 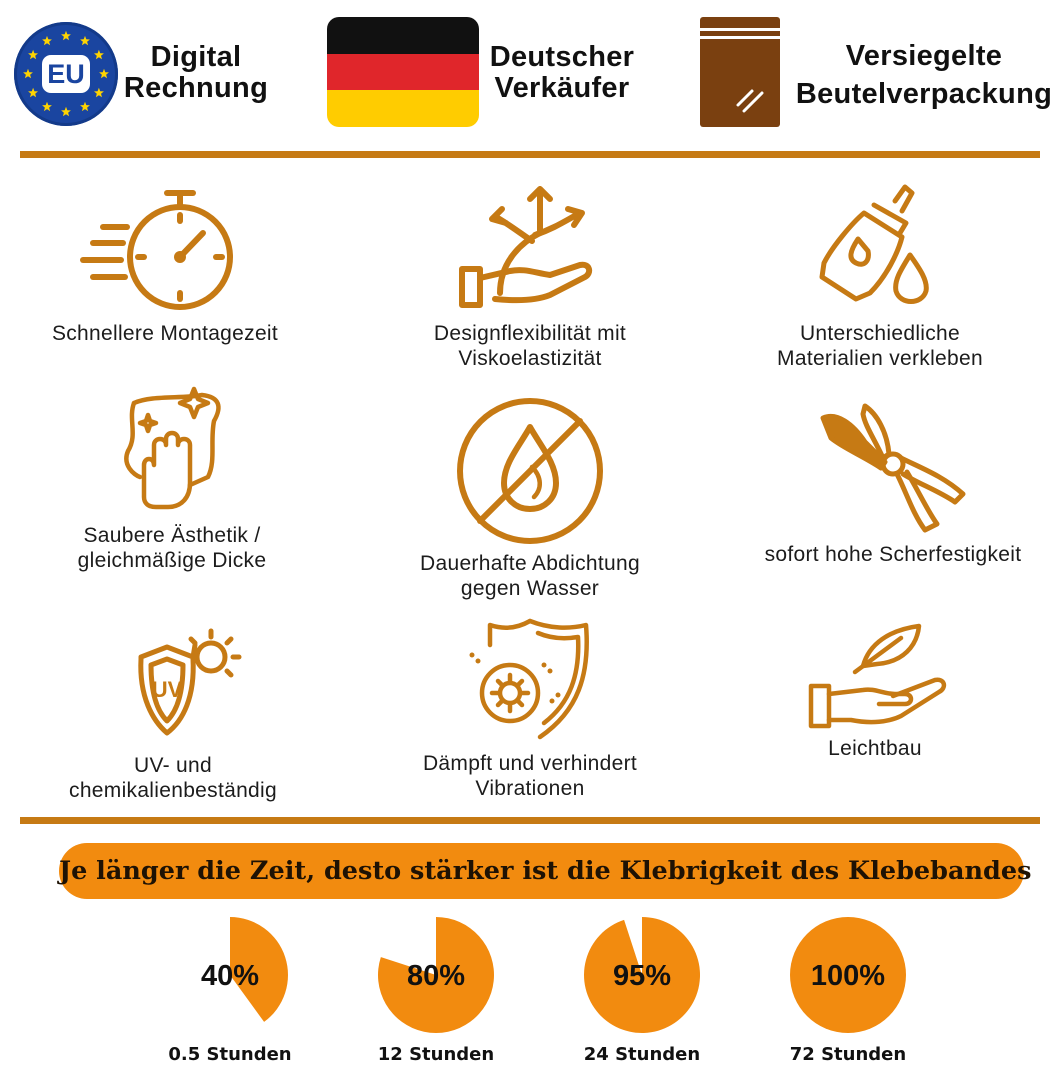 I want to click on pie-value-label: 95%, so click(x=642, y=976).